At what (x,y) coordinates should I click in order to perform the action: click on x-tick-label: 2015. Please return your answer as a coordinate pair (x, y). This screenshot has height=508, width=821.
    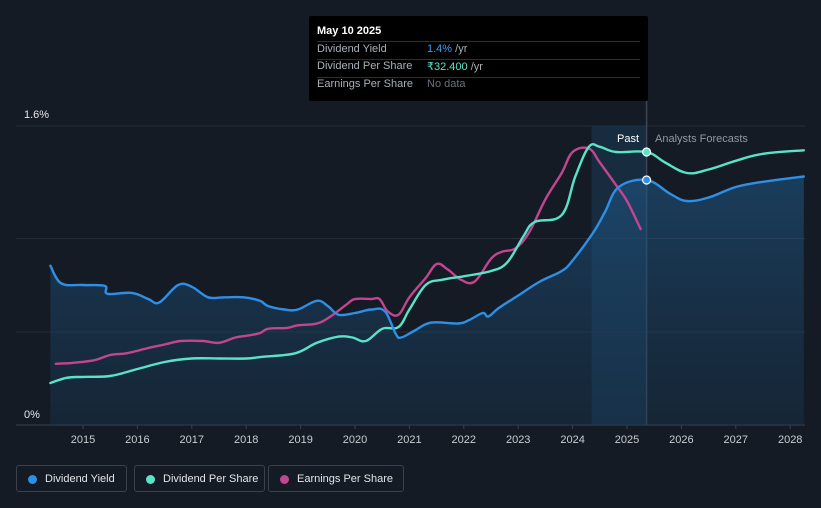
    Looking at the image, I should click on (83, 440).